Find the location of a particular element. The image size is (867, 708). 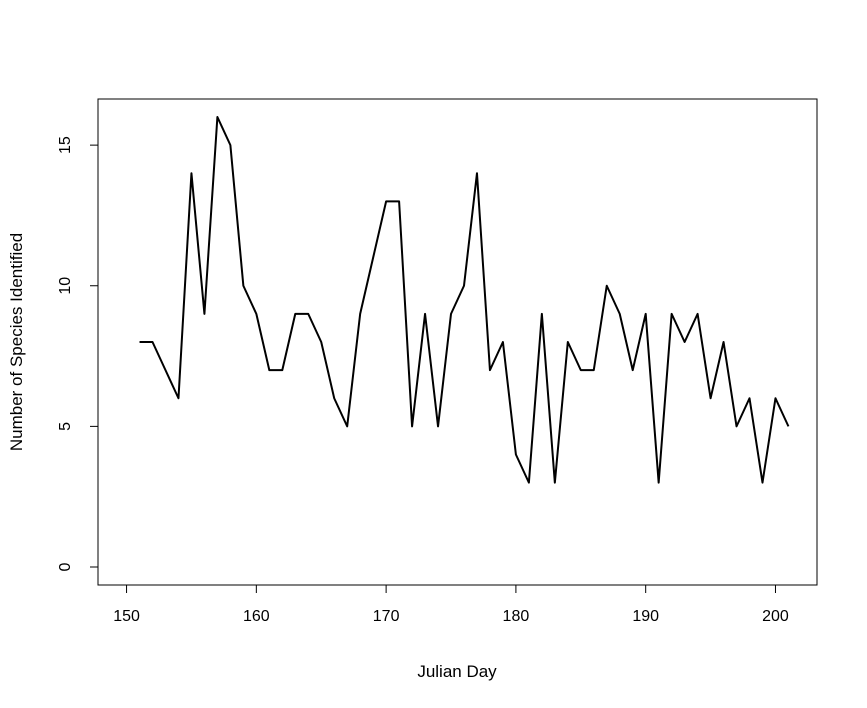

y-tick-label: 15 is located at coordinates (65, 145).